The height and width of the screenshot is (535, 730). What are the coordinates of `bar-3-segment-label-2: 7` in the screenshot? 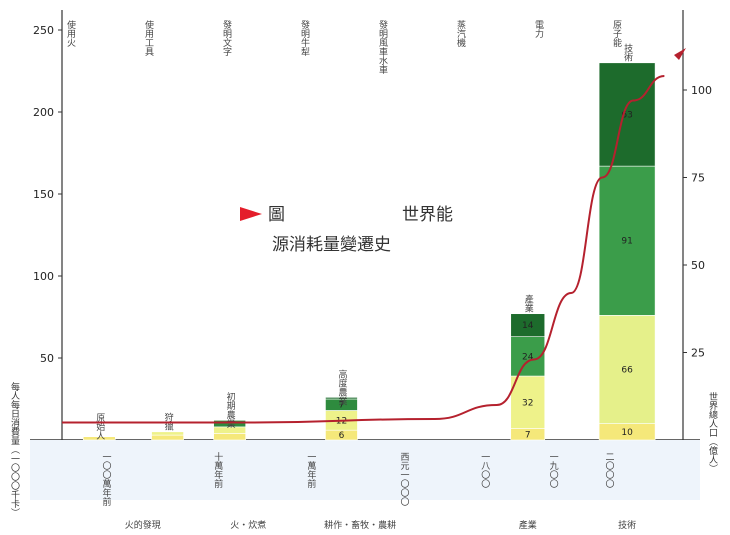 It's located at (342, 406).